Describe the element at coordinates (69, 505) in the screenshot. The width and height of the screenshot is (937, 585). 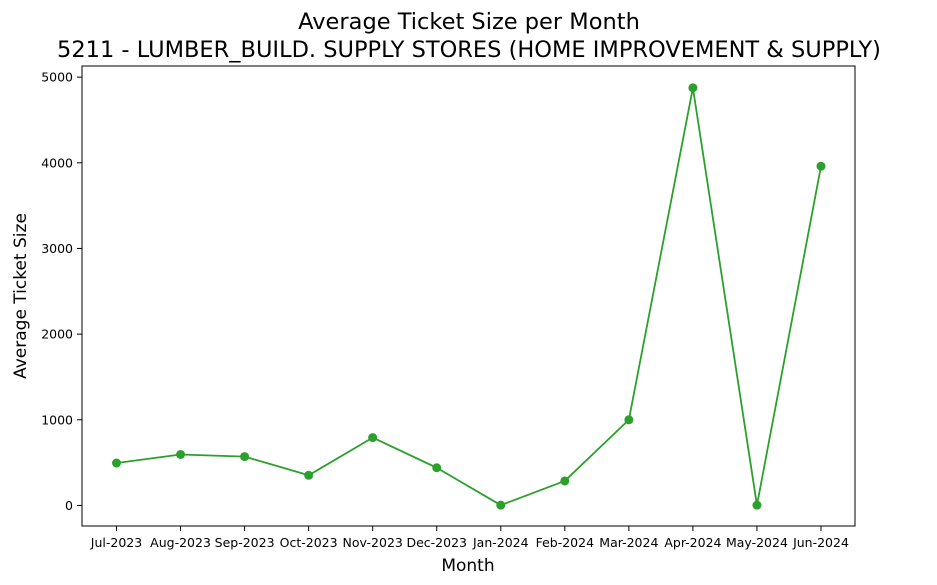
I see `y-tick-label: 0` at that location.